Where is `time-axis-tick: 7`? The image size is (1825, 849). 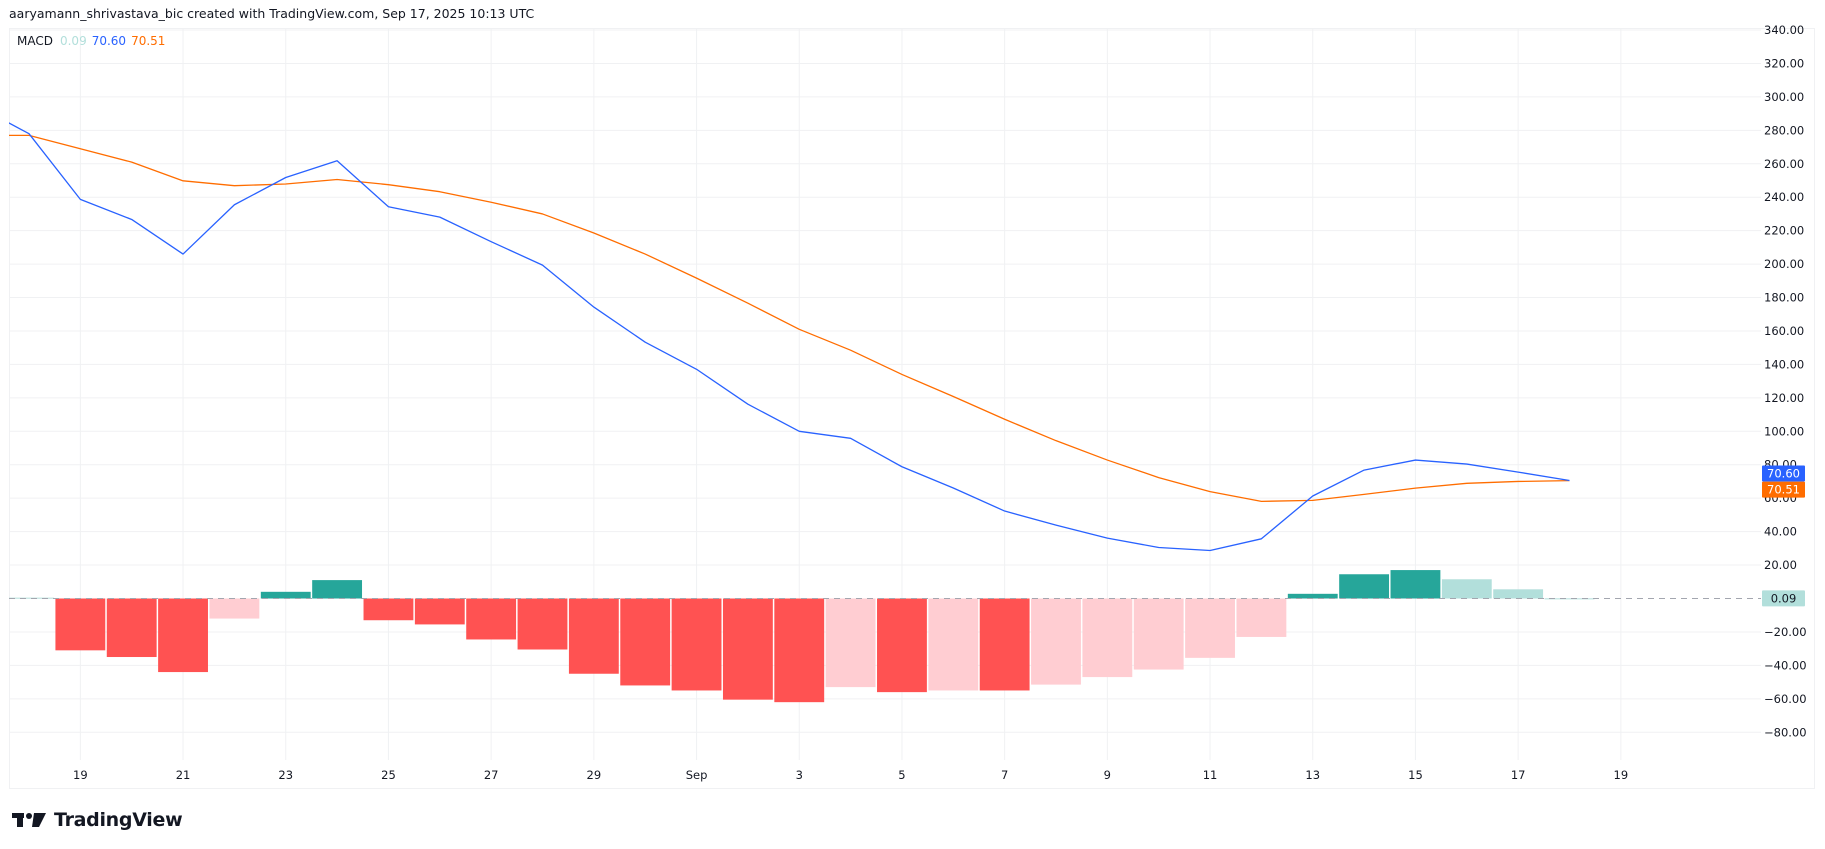 time-axis-tick: 7 is located at coordinates (1004, 775).